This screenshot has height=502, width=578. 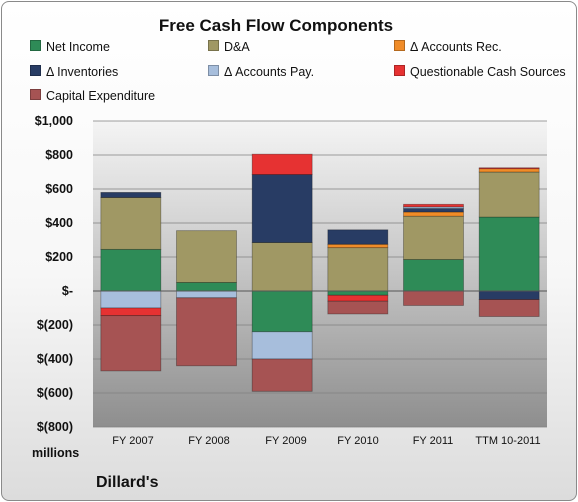 What do you see at coordinates (133, 441) in the screenshot?
I see `x-tick-label: FY 2007` at bounding box center [133, 441].